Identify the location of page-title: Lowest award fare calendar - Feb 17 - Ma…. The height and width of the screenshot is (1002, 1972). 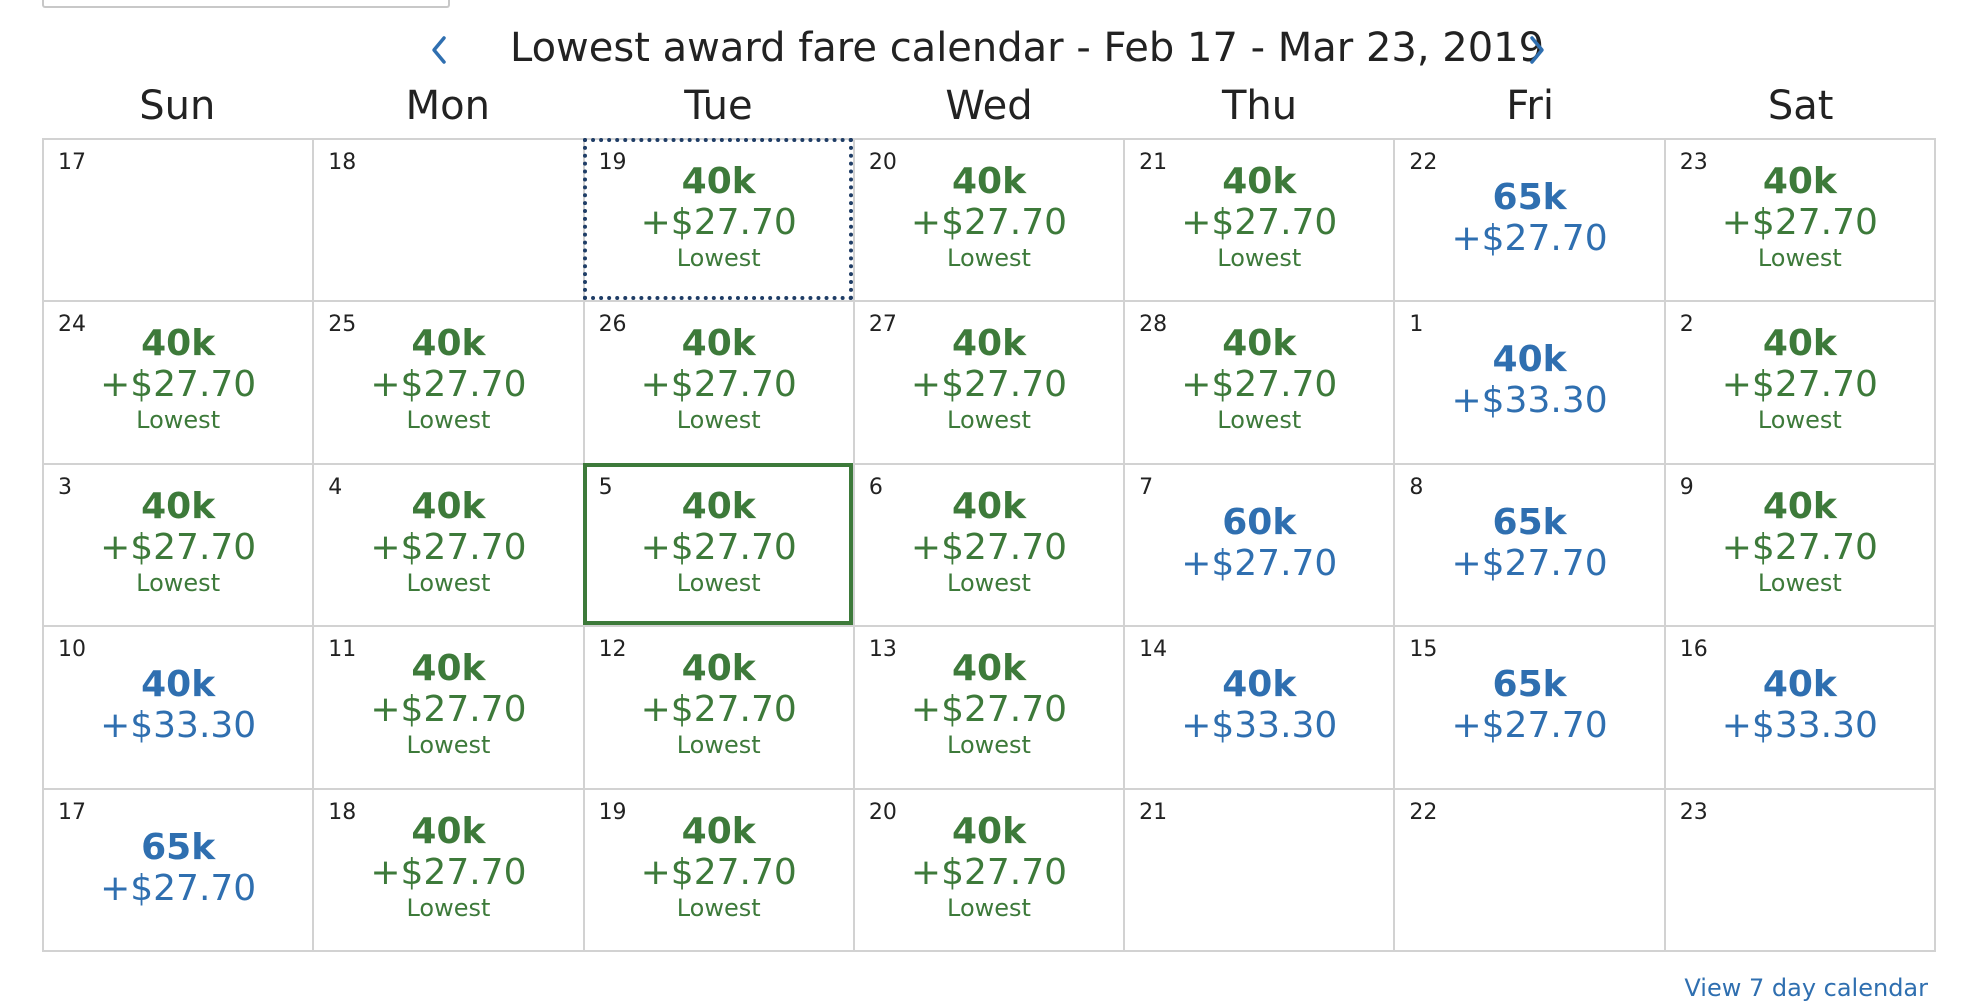
(1027, 48).